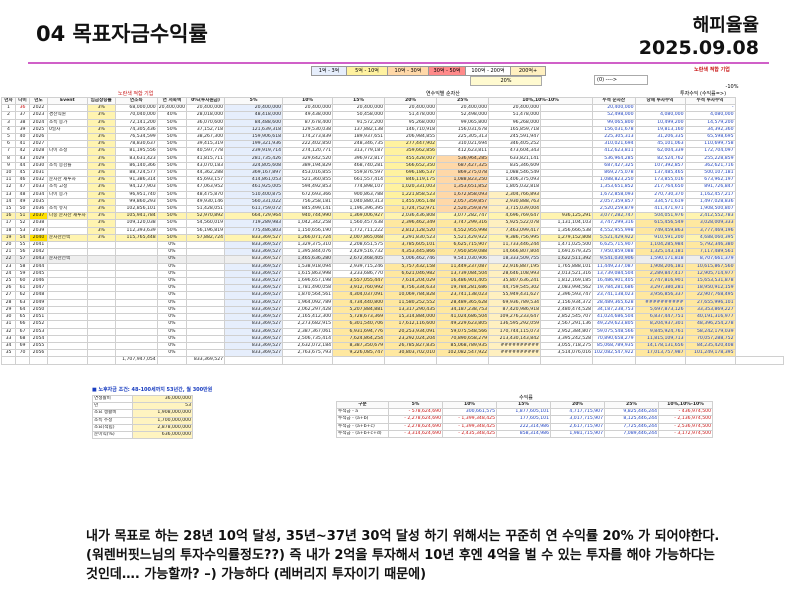  What do you see at coordinates (38, 259) in the screenshot?
I see `table-cell: 2043` at bounding box center [38, 259].